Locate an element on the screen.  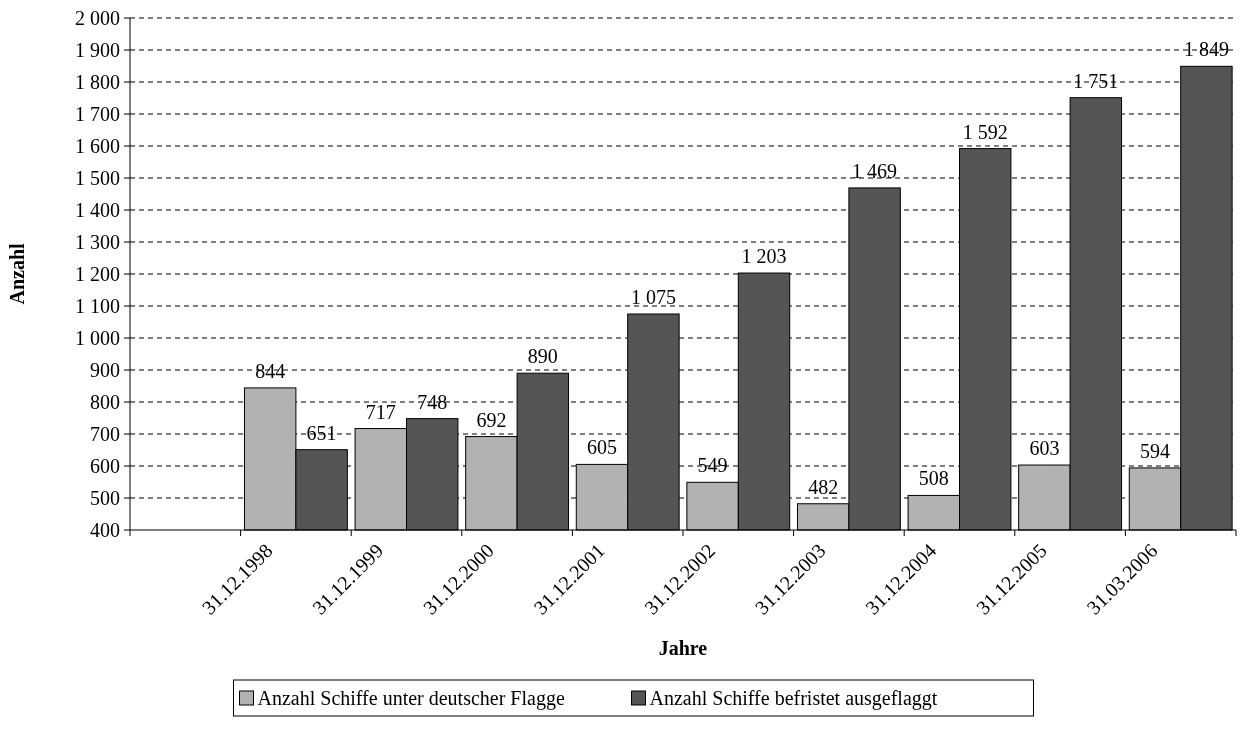
data-label: 717 is located at coordinates (380, 411).